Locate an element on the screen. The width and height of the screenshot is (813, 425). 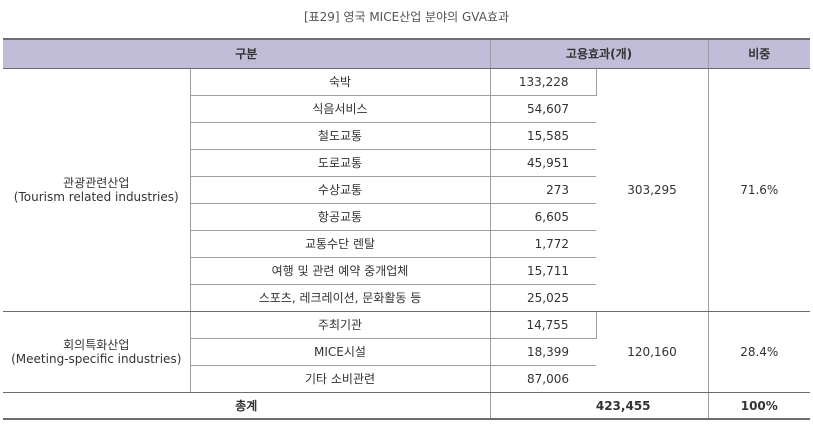
row-label: 주최기관 is located at coordinates (340, 325).